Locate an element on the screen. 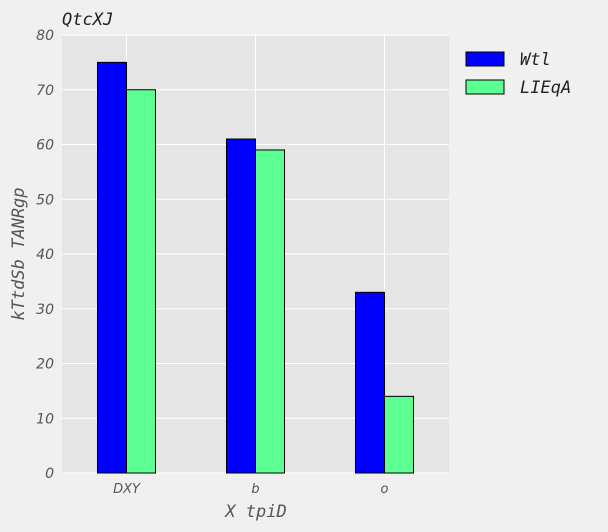 The image size is (608, 532). y-tick-label: 30 is located at coordinates (45, 310).